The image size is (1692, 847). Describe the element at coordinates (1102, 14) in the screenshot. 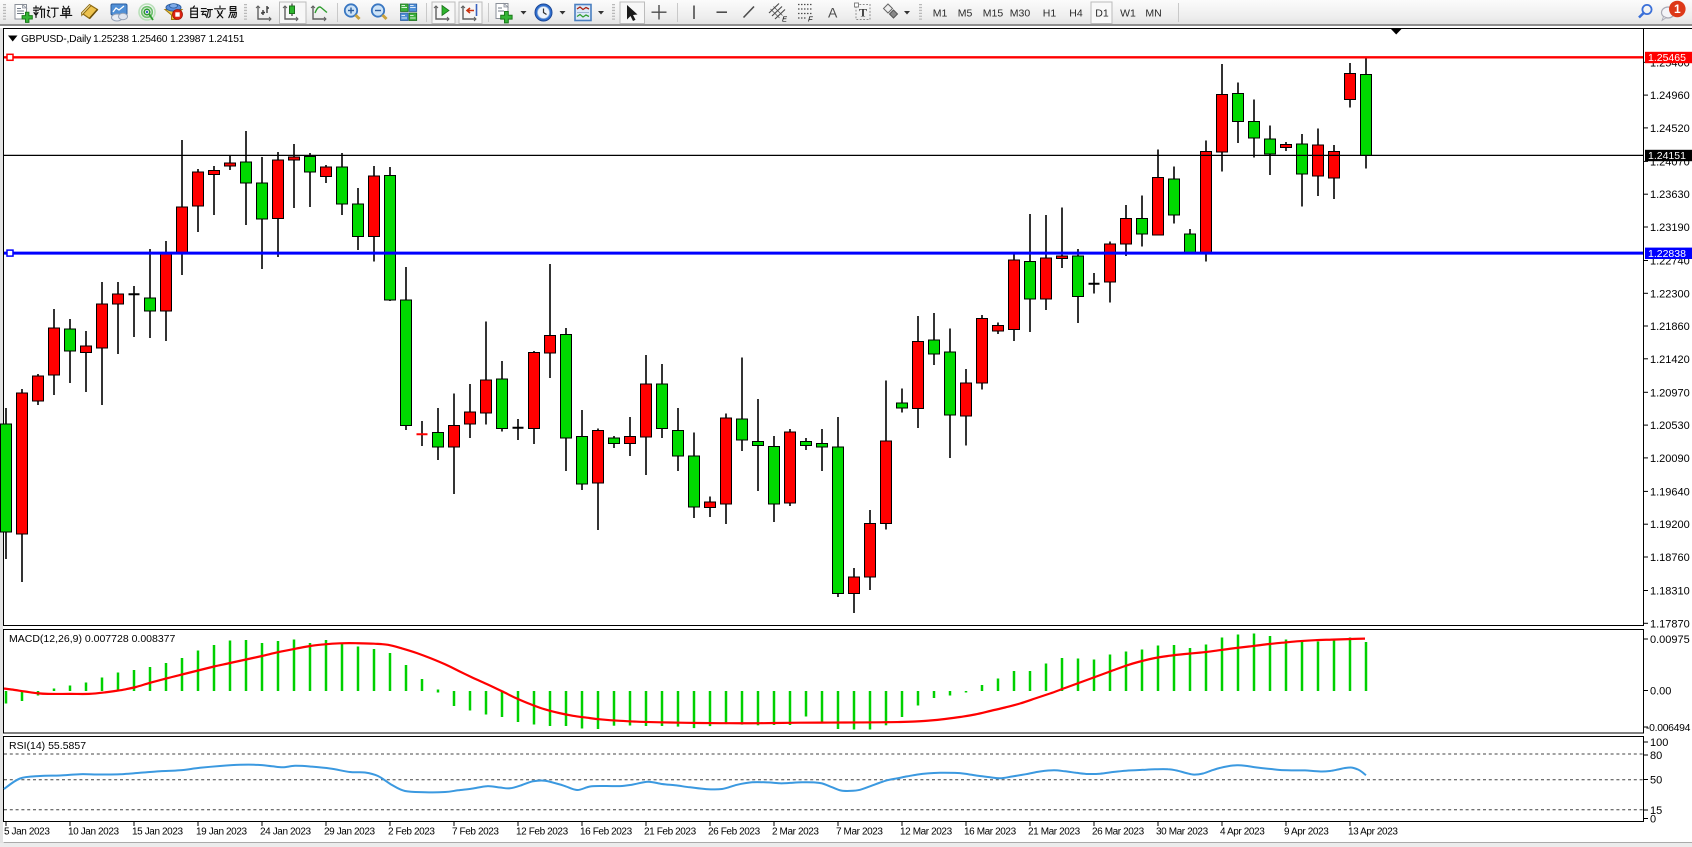

I see `svg-text: D1` at that location.